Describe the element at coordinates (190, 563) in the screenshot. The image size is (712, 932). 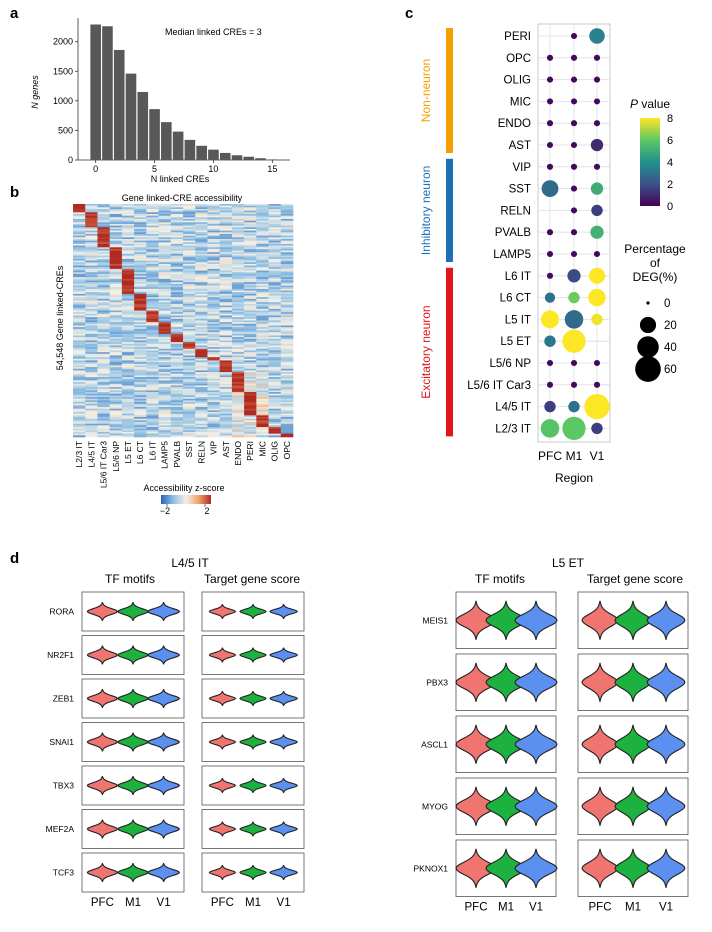
I see `panel-d-left-title: L4/5 IT` at that location.